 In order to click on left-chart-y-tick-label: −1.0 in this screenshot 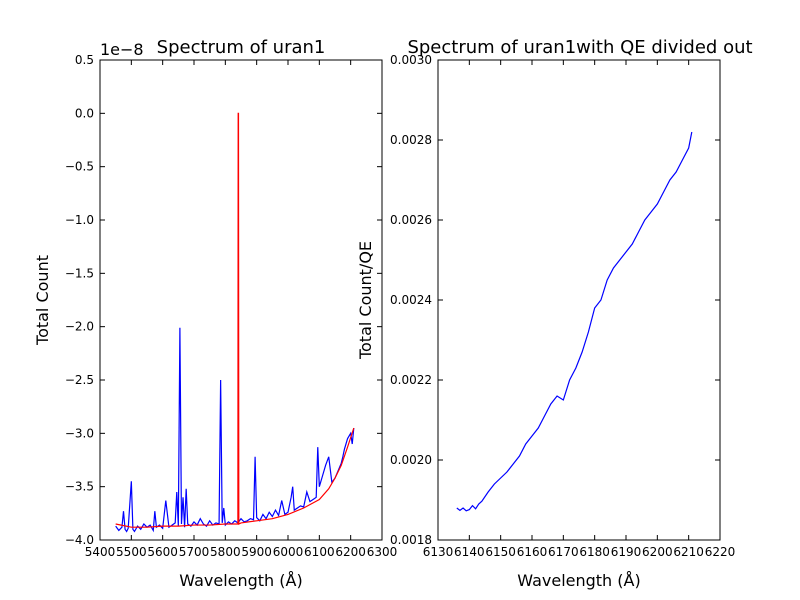, I will do `click(79, 220)`.